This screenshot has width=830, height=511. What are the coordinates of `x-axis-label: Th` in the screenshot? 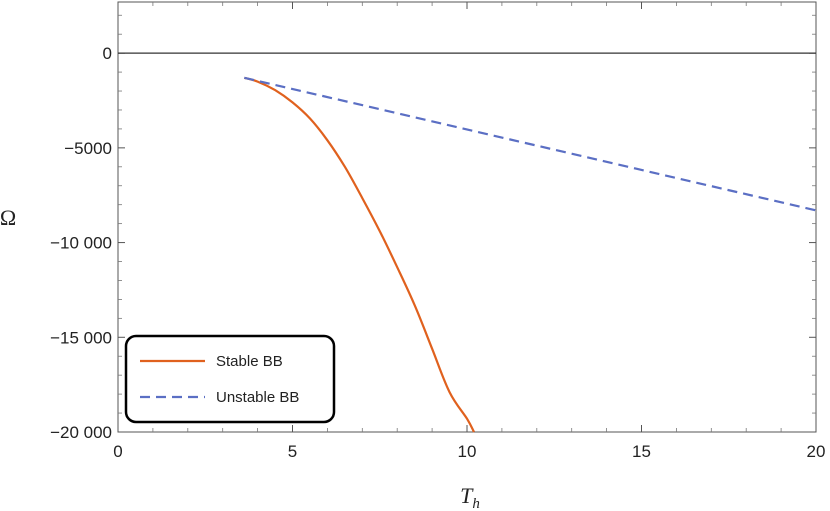 It's located at (470, 497).